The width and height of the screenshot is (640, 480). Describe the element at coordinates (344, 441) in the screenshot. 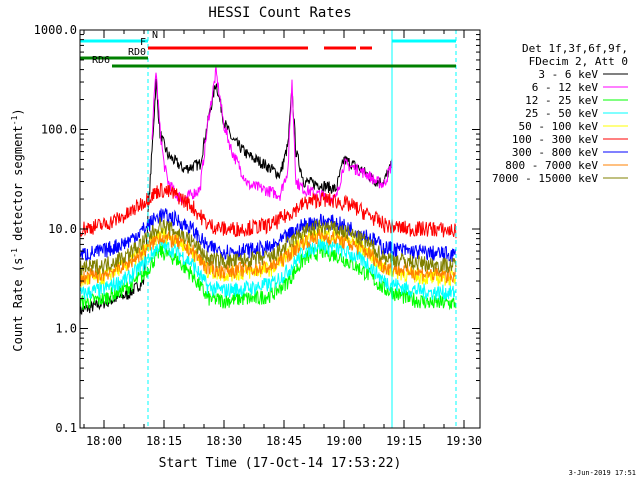

I see `x-tick-label-4: 19:00` at that location.